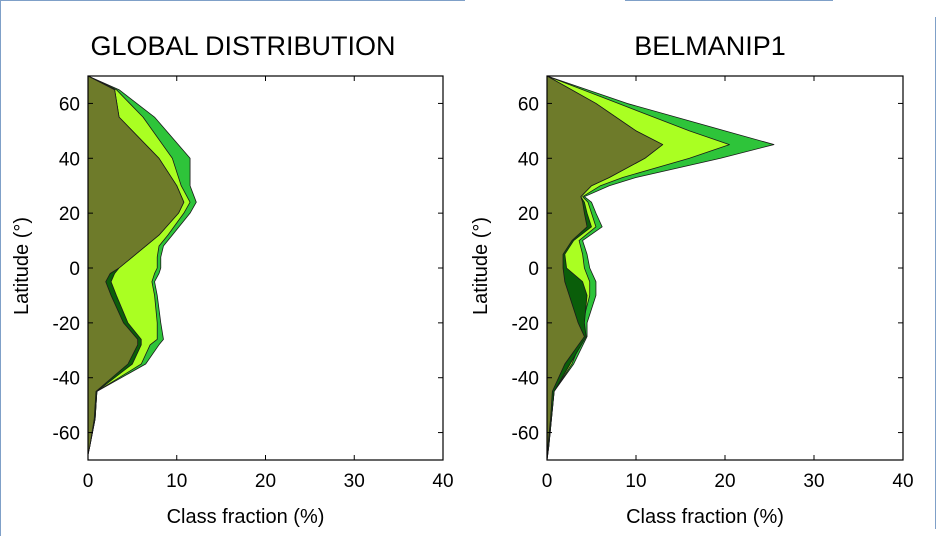 This screenshot has height=537, width=936. Describe the element at coordinates (700, 533) in the screenshot. I see `footer-strip` at that location.